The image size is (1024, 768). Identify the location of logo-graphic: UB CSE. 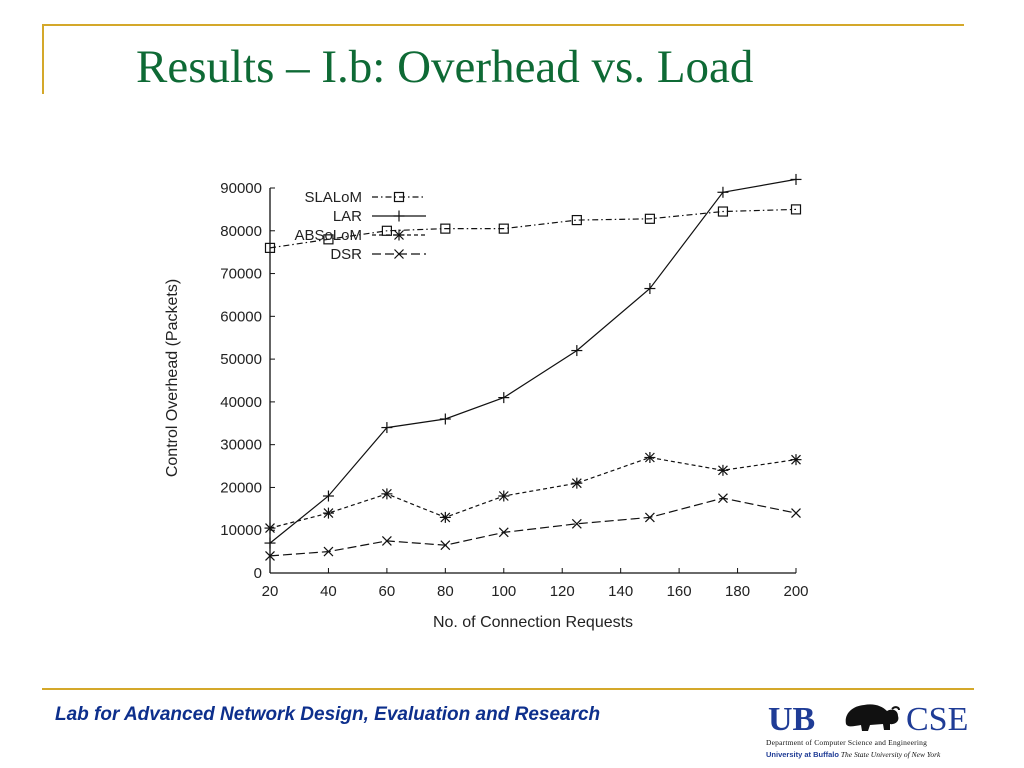
(868, 719).